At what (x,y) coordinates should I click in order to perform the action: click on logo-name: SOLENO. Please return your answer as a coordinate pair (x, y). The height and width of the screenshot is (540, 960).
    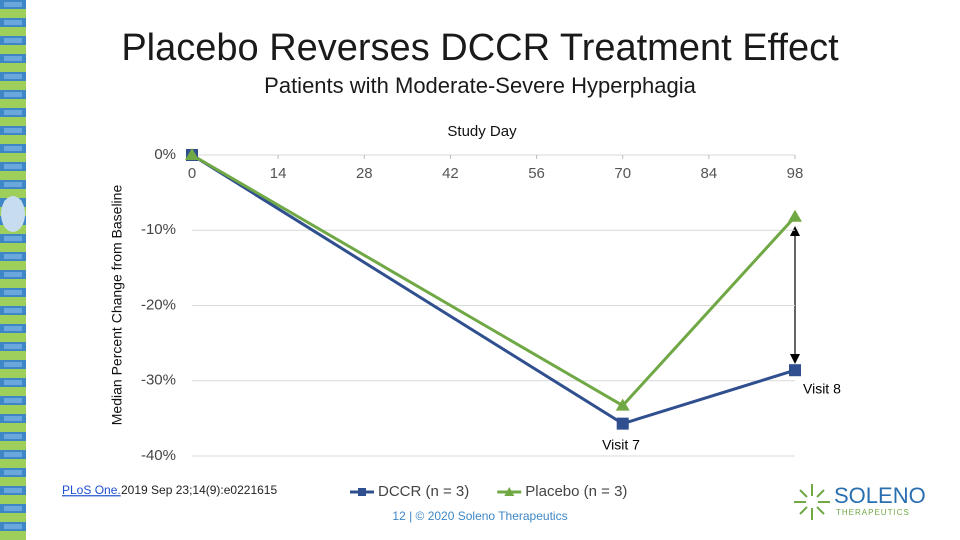
    Looking at the image, I should click on (880, 495).